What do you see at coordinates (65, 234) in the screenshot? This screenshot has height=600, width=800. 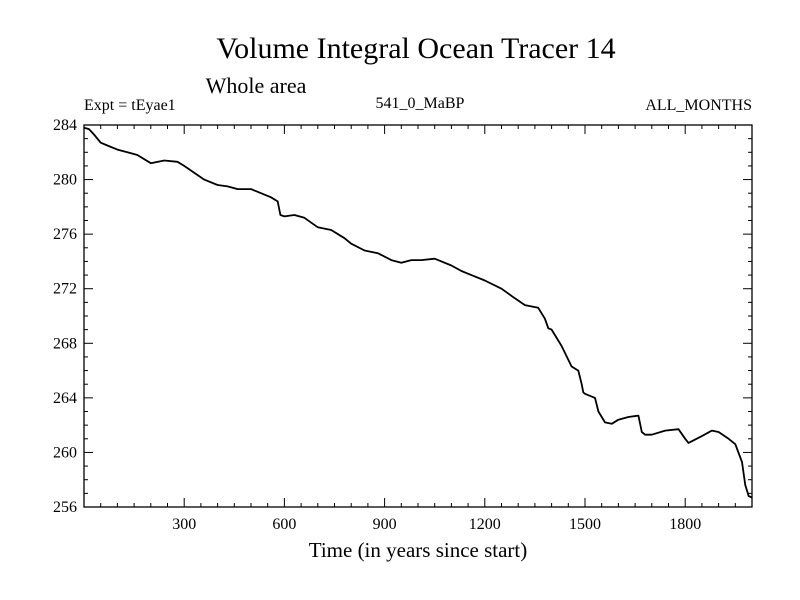 I see `y-tick-label: 276` at bounding box center [65, 234].